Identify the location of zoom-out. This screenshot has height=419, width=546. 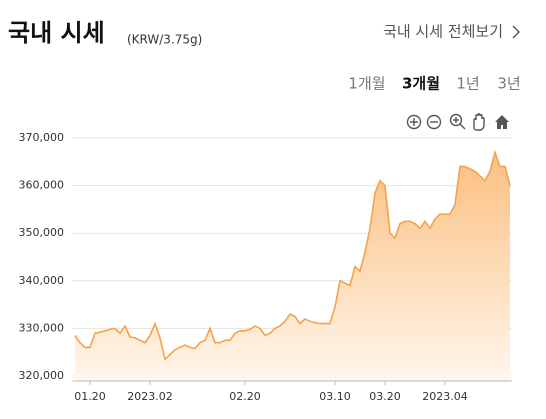
(434, 122).